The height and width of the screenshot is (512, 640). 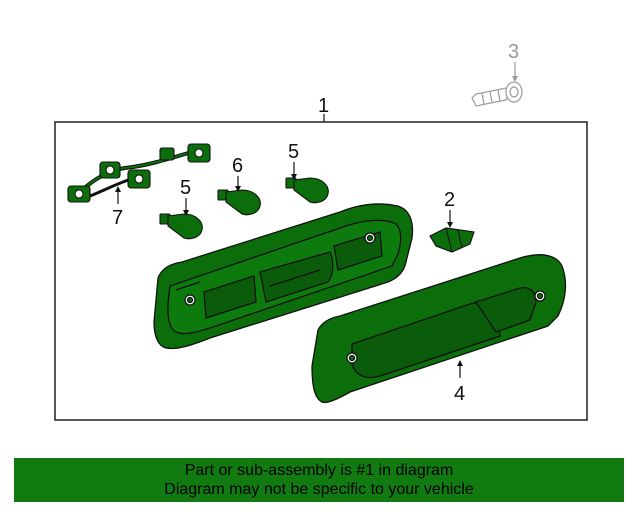 I want to click on callout-5-left-label: 5, so click(x=185, y=188).